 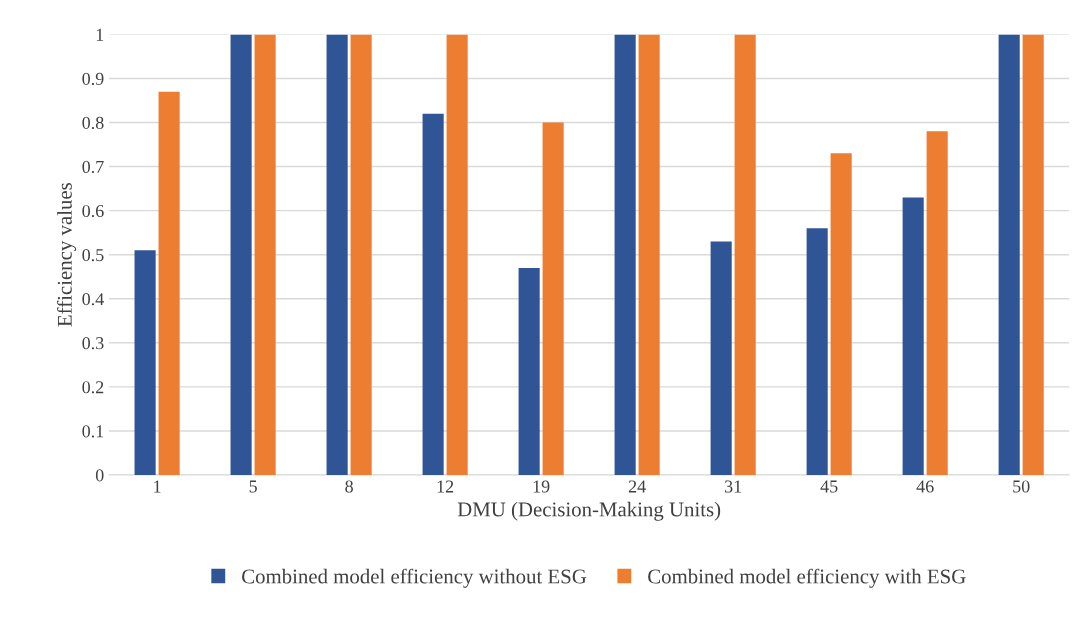 What do you see at coordinates (93, 78) in the screenshot?
I see `y-tick-label: 0.9` at bounding box center [93, 78].